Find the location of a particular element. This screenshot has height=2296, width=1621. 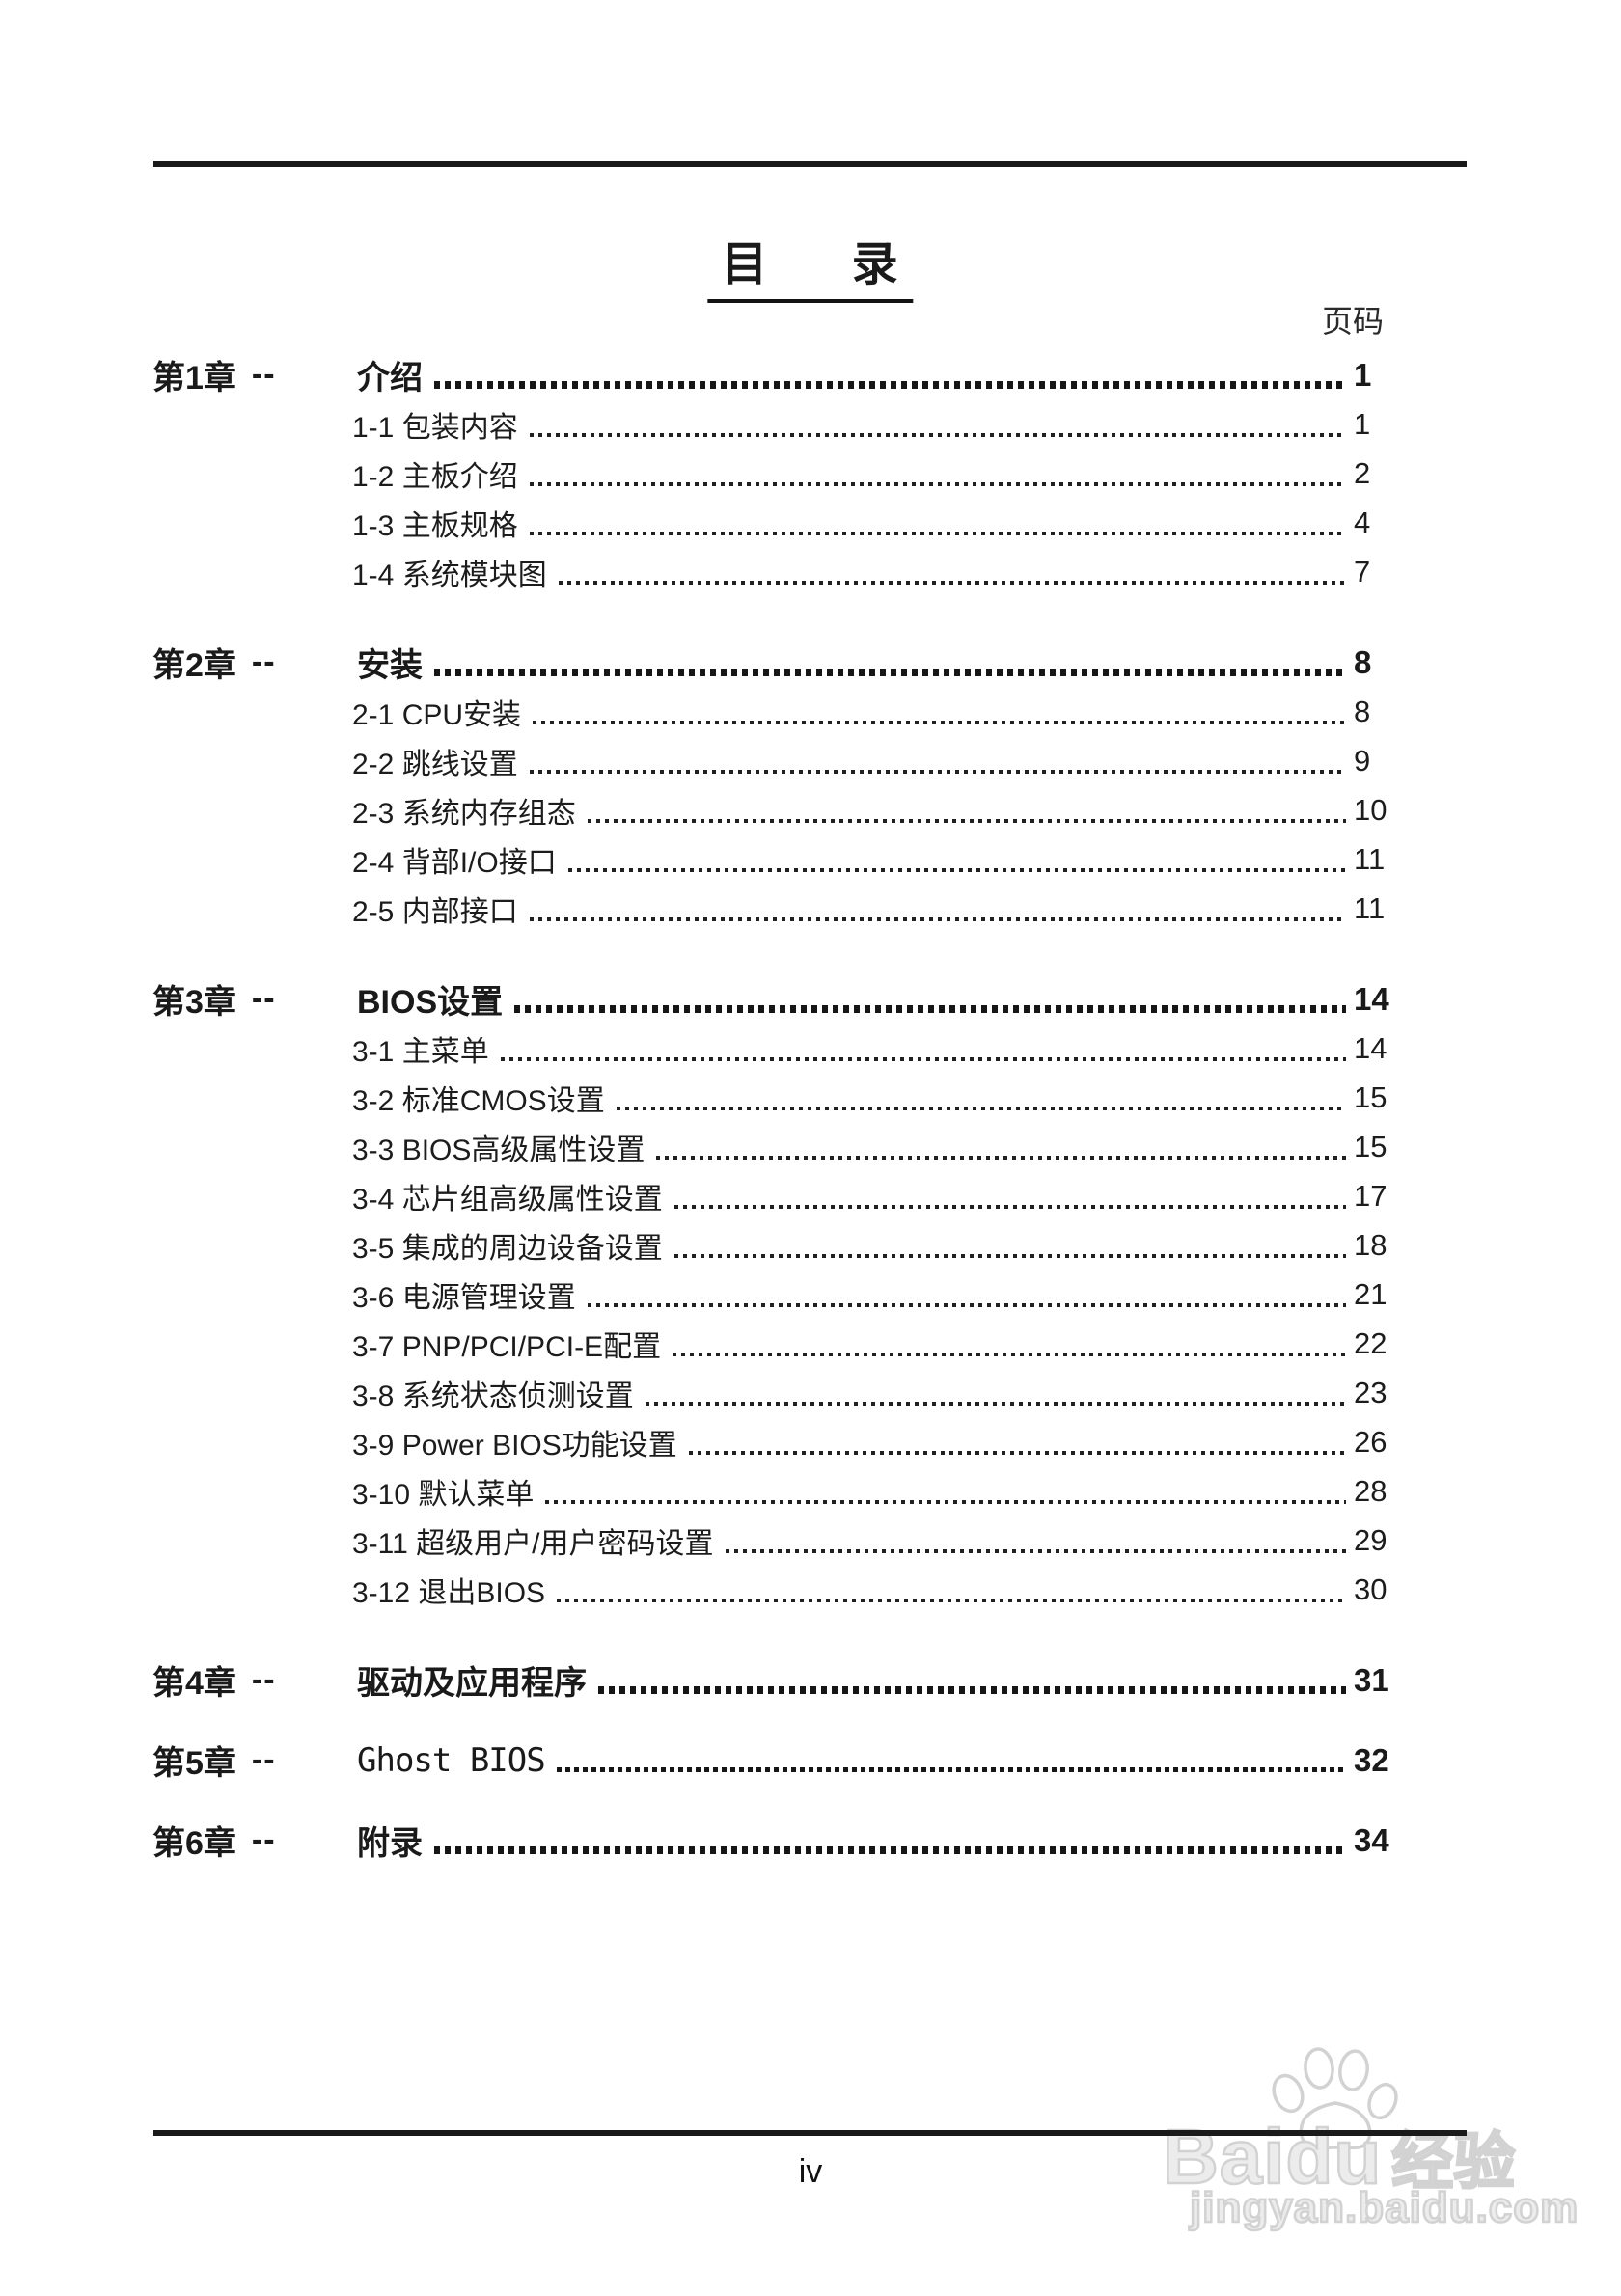

toc-chapter-heading: 第4章 -- is located at coordinates (254, 1680).